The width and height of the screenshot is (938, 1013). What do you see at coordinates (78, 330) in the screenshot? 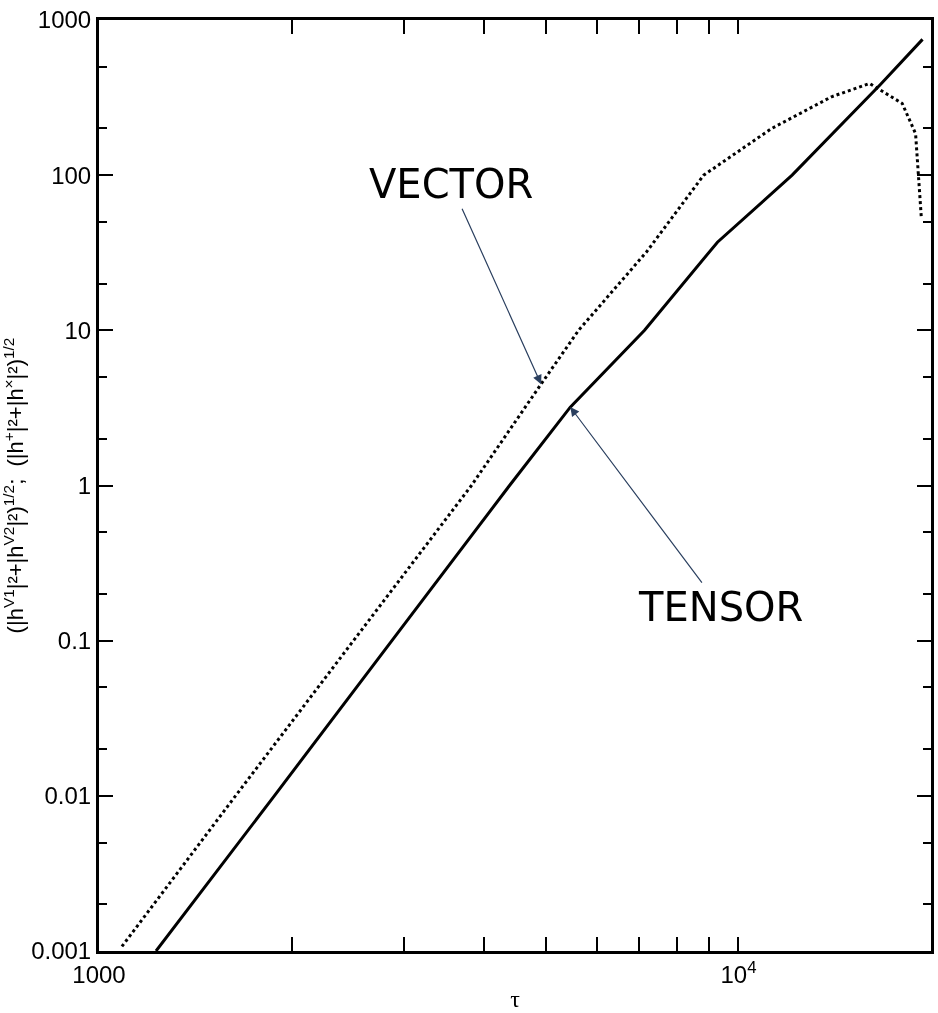
I see `y-tick-label: 10` at bounding box center [78, 330].